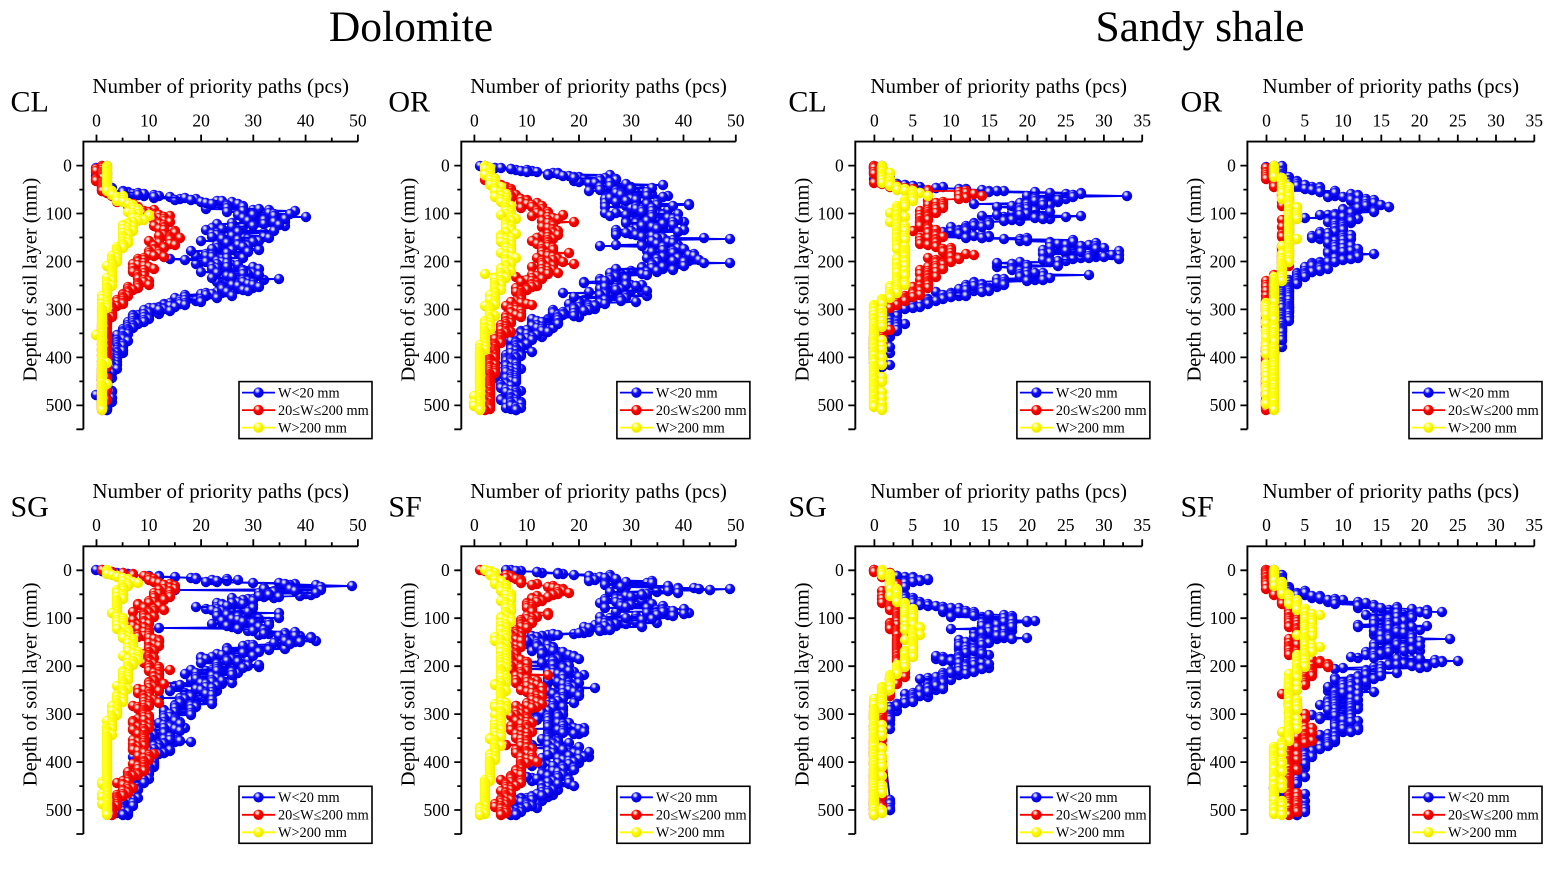  I want to click on svg-text: SG, so click(30, 506).